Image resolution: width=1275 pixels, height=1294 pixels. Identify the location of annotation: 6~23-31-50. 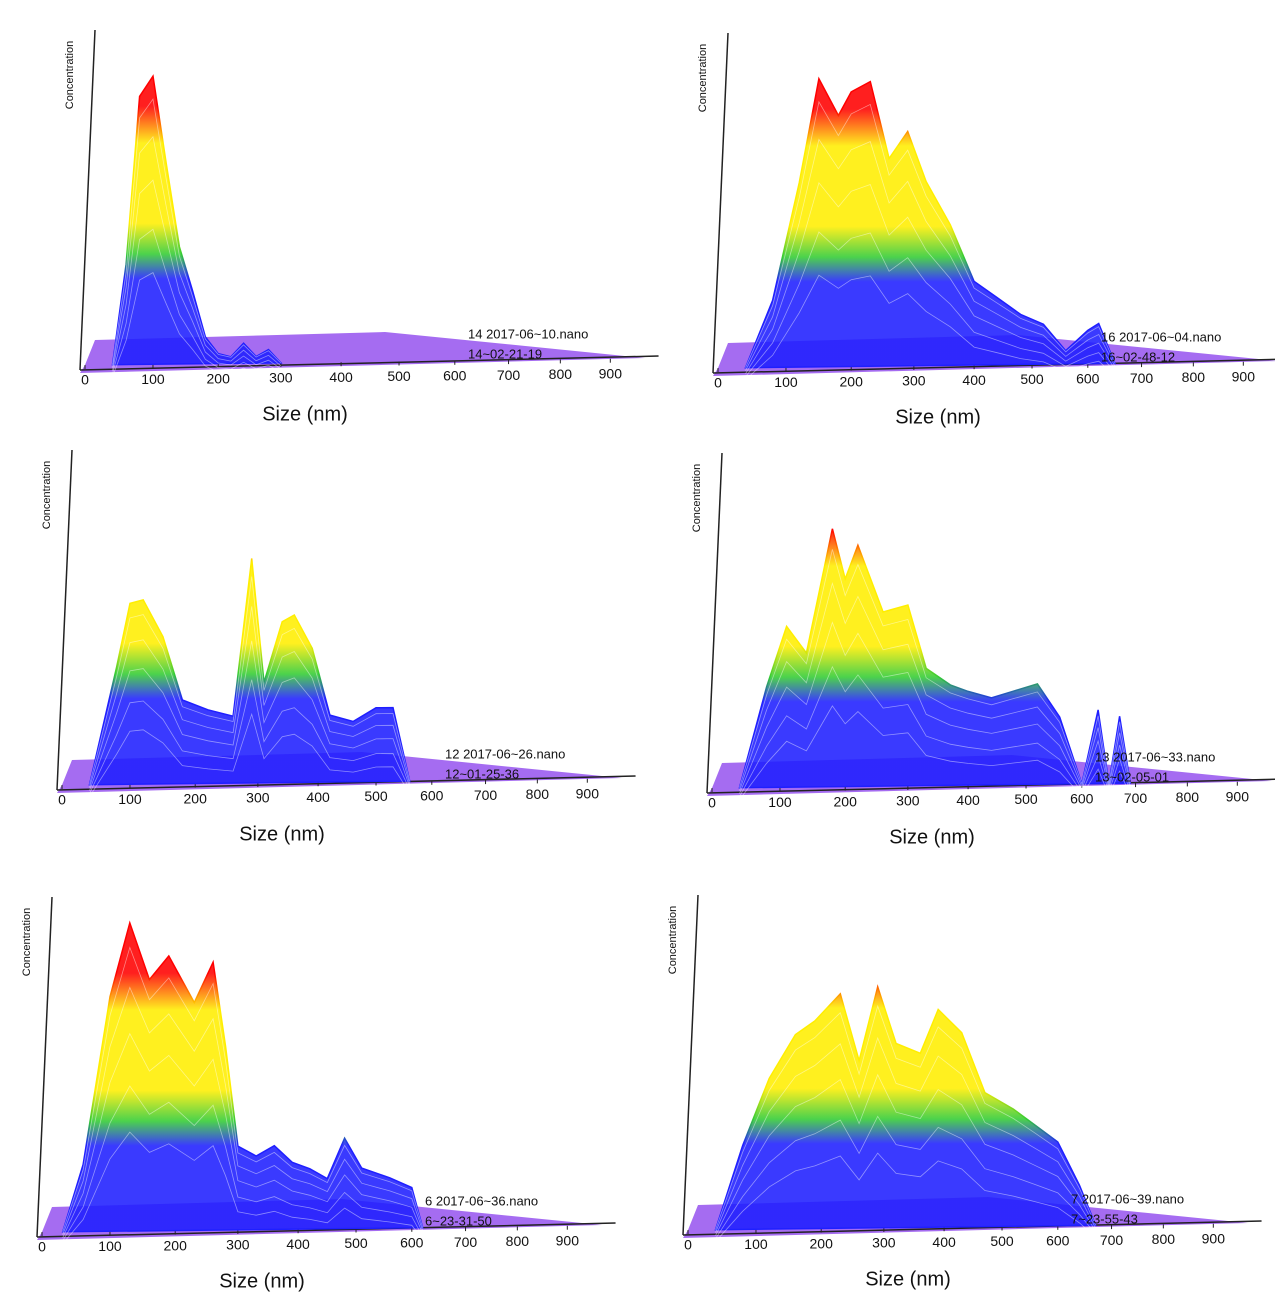
(458, 1220).